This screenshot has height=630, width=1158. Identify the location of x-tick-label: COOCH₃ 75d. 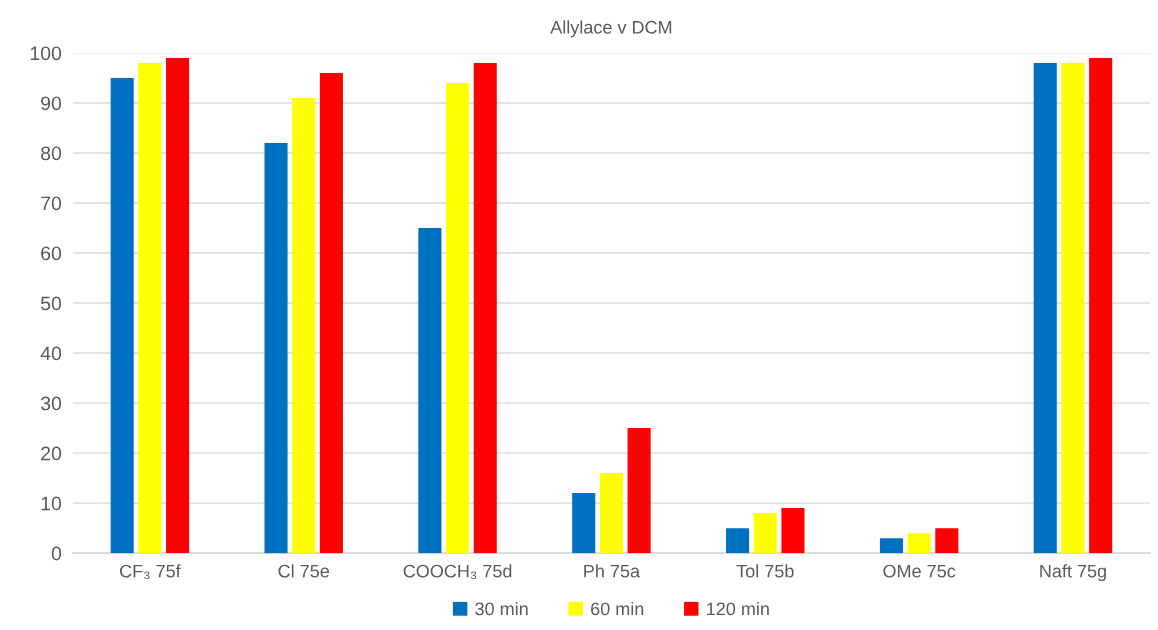
(457, 571).